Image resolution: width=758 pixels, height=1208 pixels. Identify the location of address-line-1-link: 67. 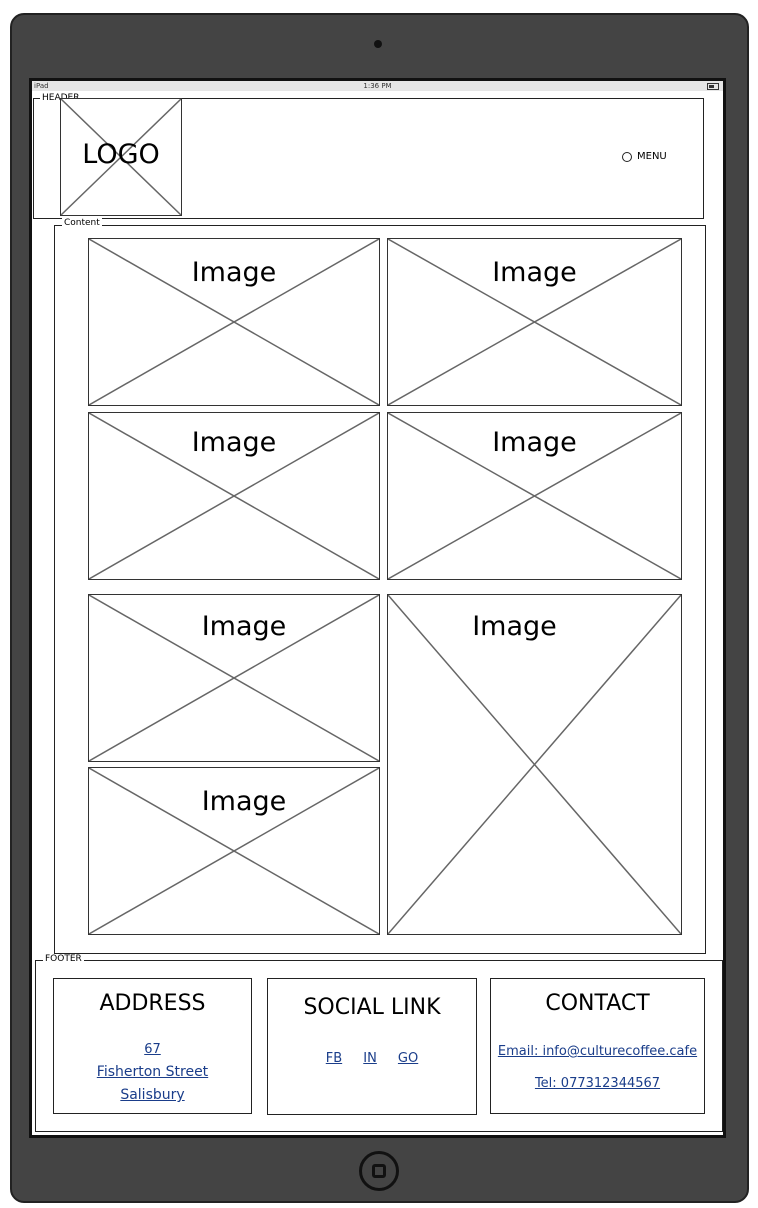
(152, 1049).